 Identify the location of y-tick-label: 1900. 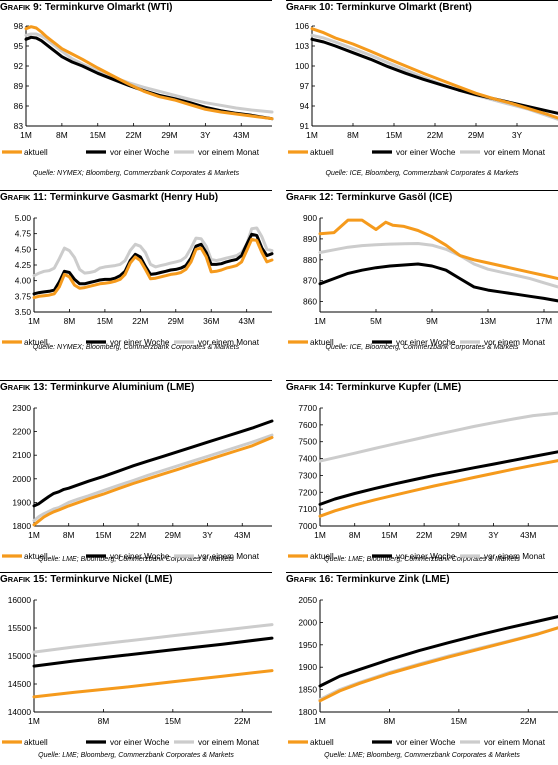
(307, 667).